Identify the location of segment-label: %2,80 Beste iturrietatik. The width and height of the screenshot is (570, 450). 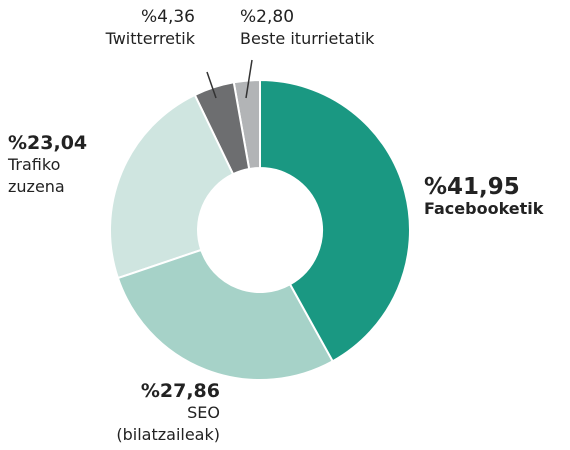
(340, 28).